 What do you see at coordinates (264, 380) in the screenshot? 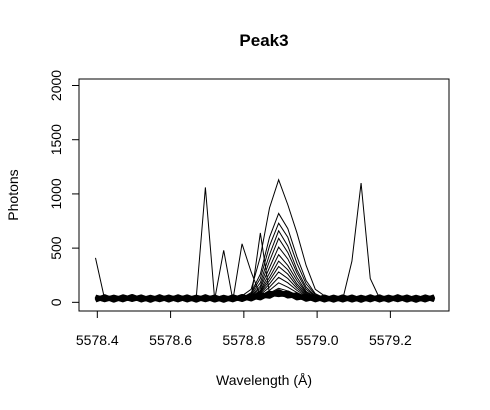
I see `x-axis-label: Wavelength (Å)` at bounding box center [264, 380].